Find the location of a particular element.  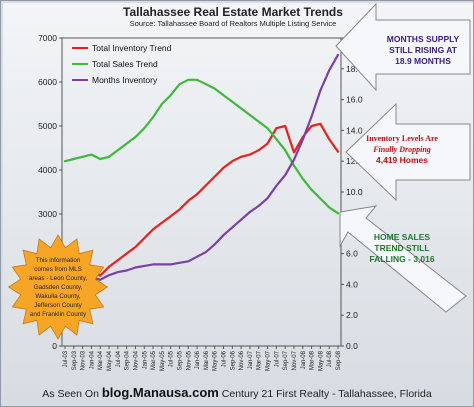

x-tick-label: Nov-06 is located at coordinates (242, 360).